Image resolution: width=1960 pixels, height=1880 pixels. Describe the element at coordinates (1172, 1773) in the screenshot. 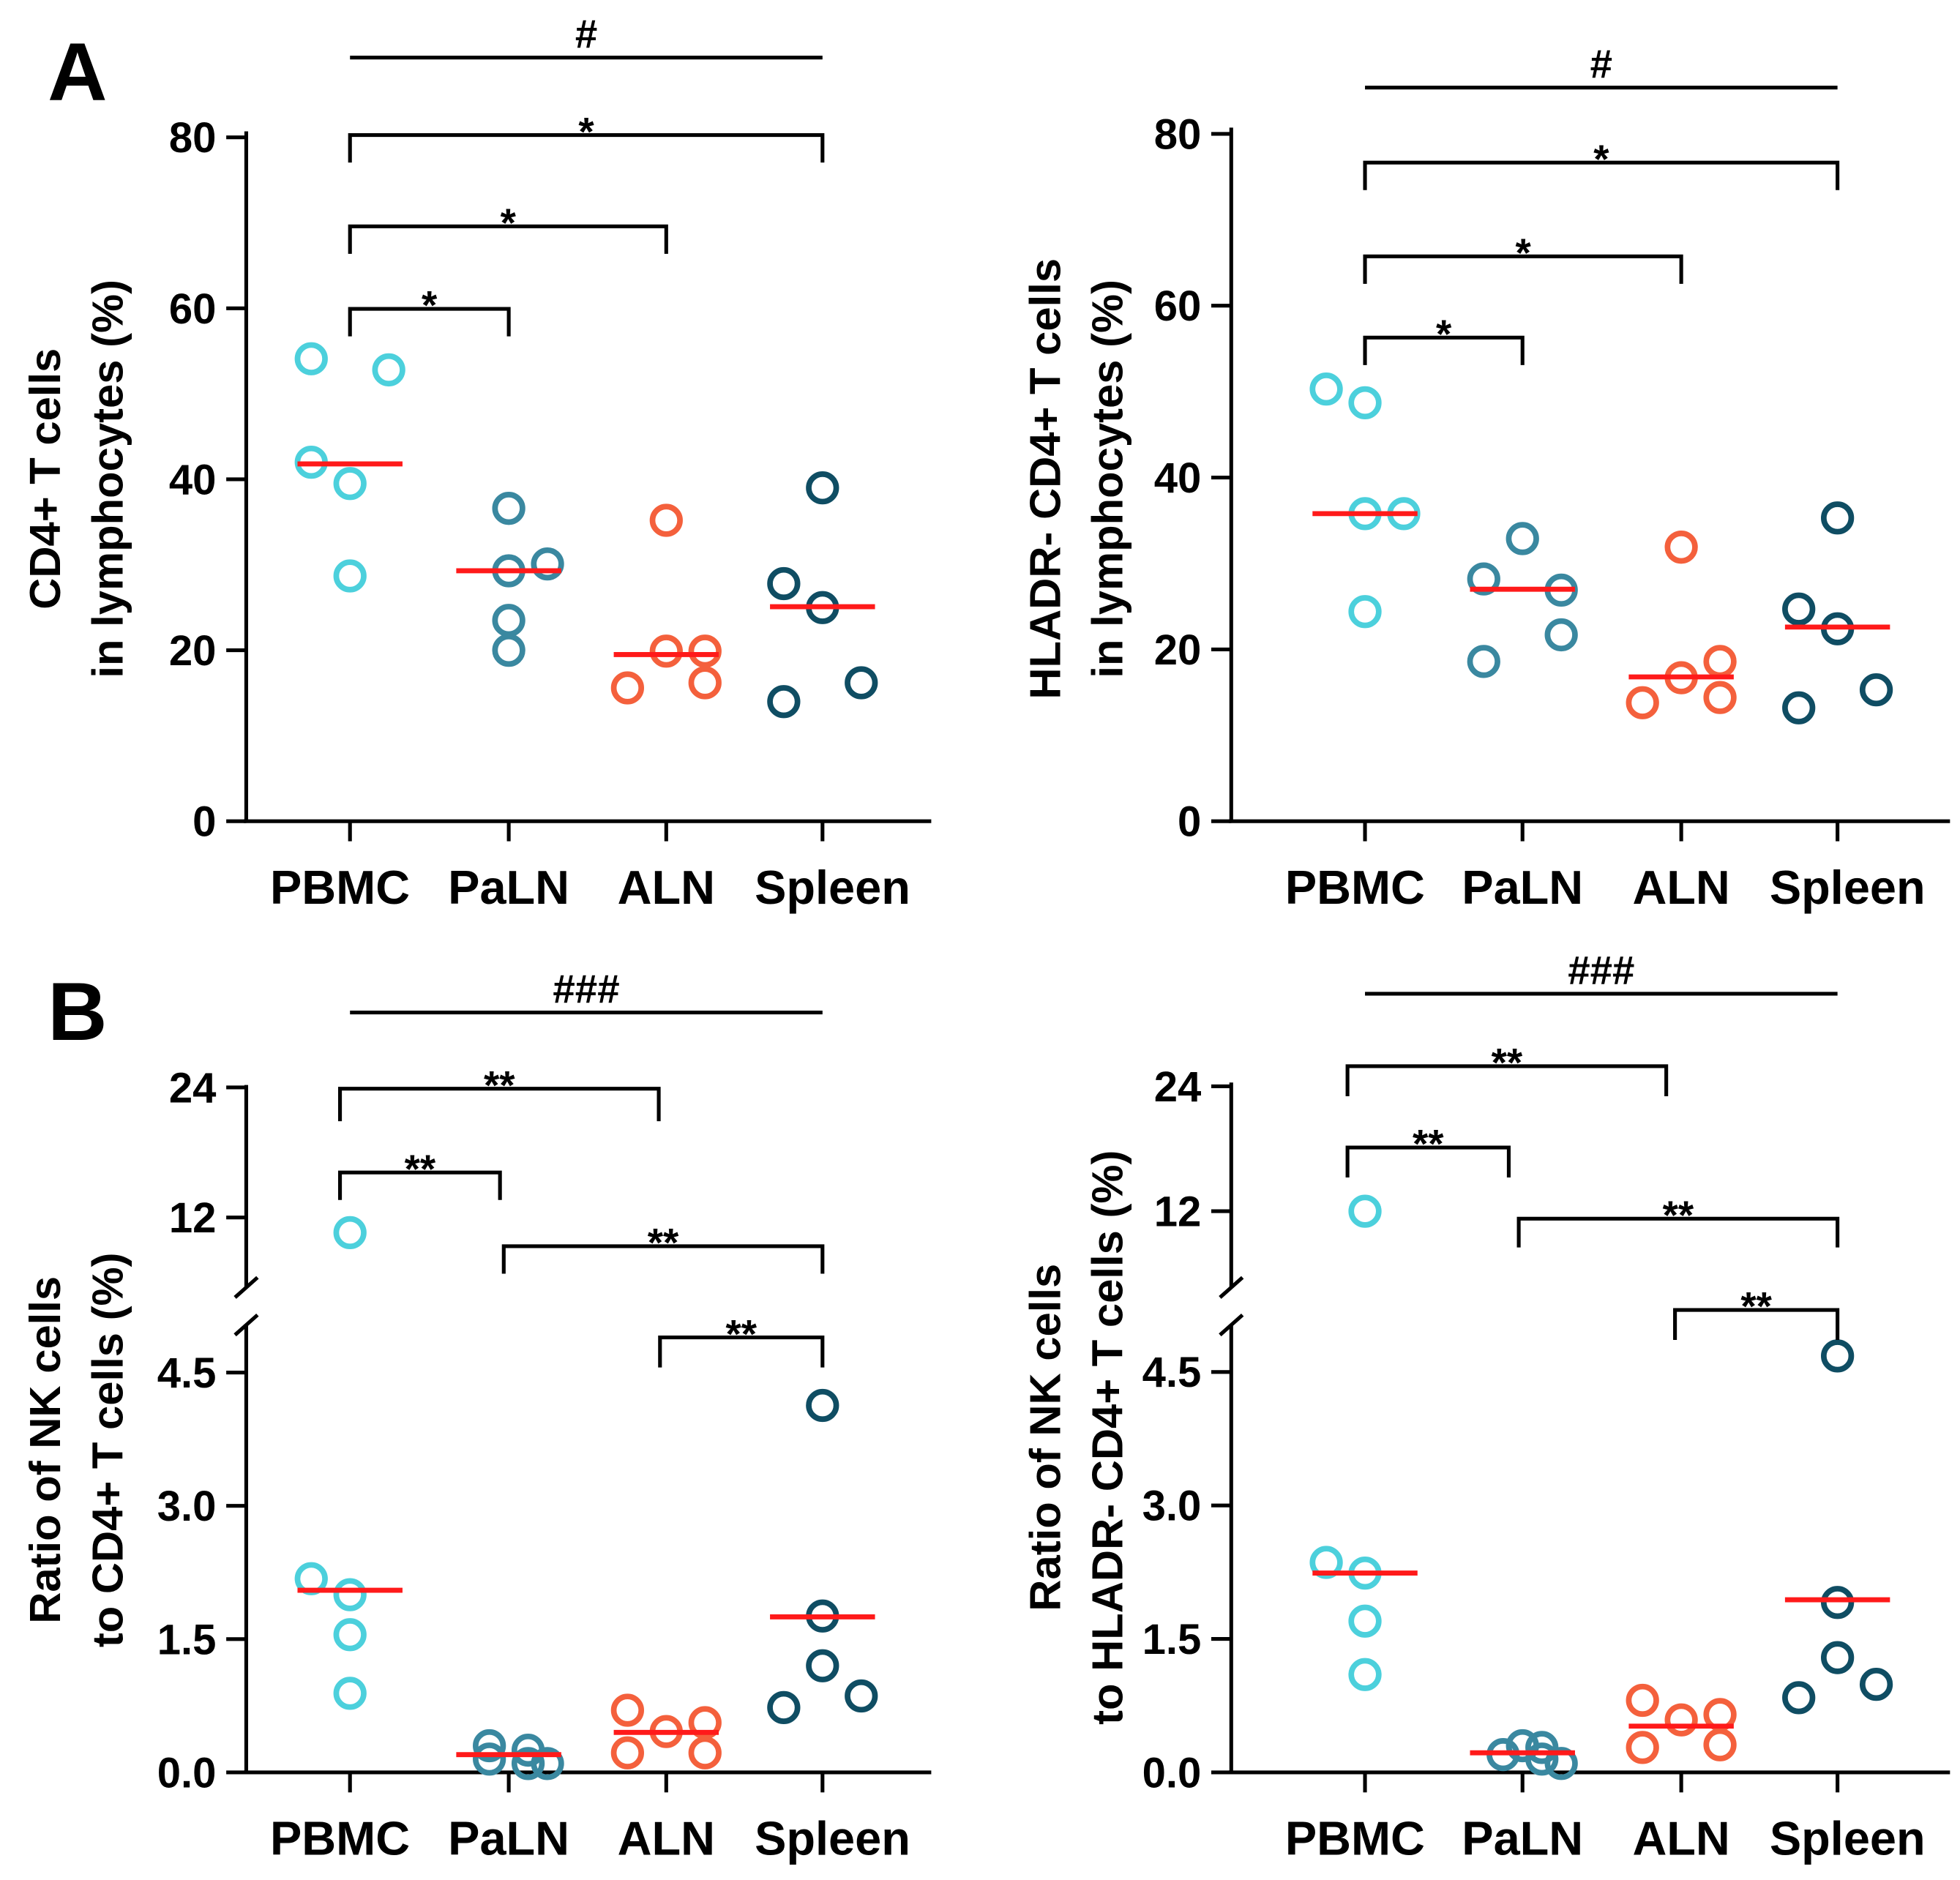

I see `y-tick-label: 0.0` at that location.